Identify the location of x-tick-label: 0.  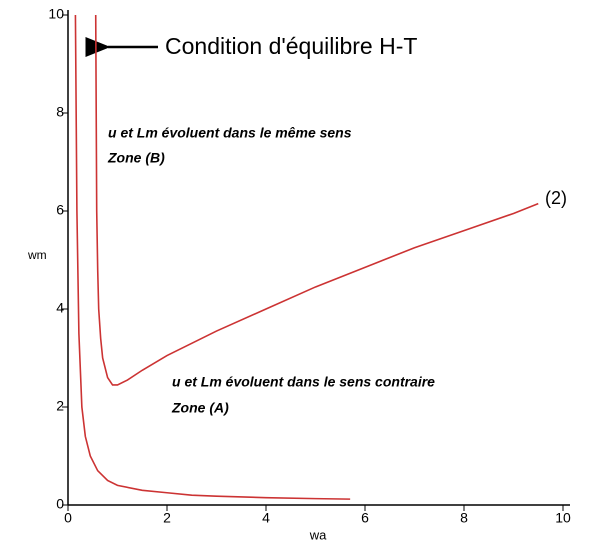
(68, 518).